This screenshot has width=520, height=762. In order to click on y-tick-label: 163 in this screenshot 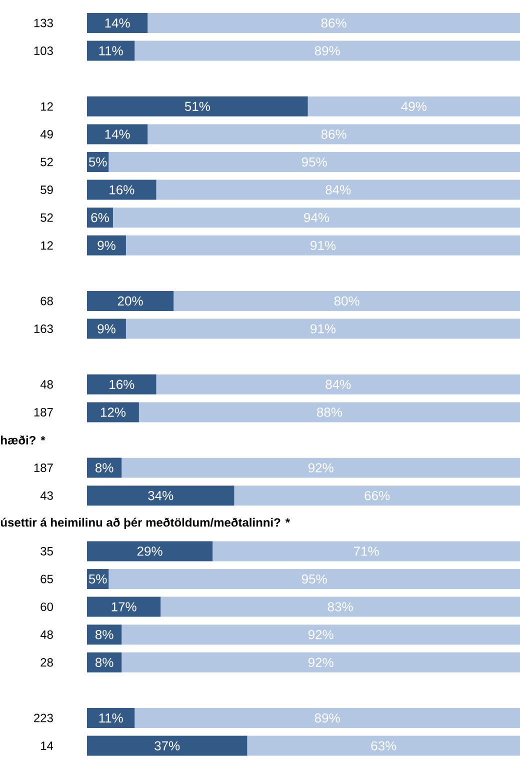, I will do `click(43, 329)`.